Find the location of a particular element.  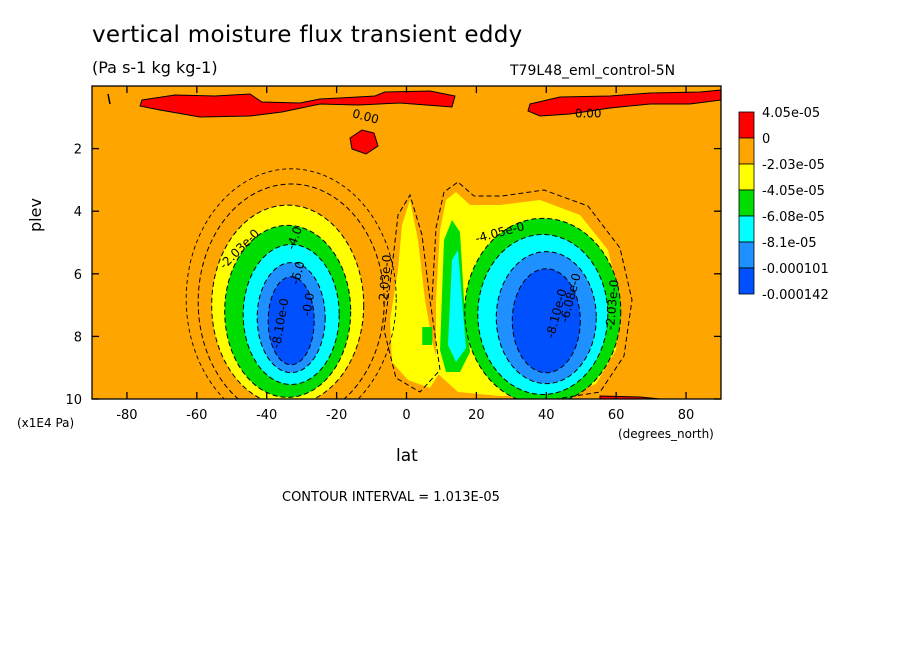

legend-label-1: 0 is located at coordinates (766, 139).